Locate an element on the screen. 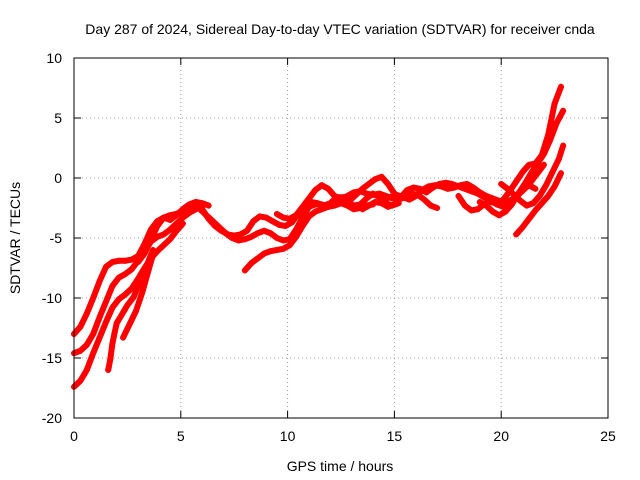 This screenshot has height=480, width=640. y-tick-label: 0 is located at coordinates (58, 178).